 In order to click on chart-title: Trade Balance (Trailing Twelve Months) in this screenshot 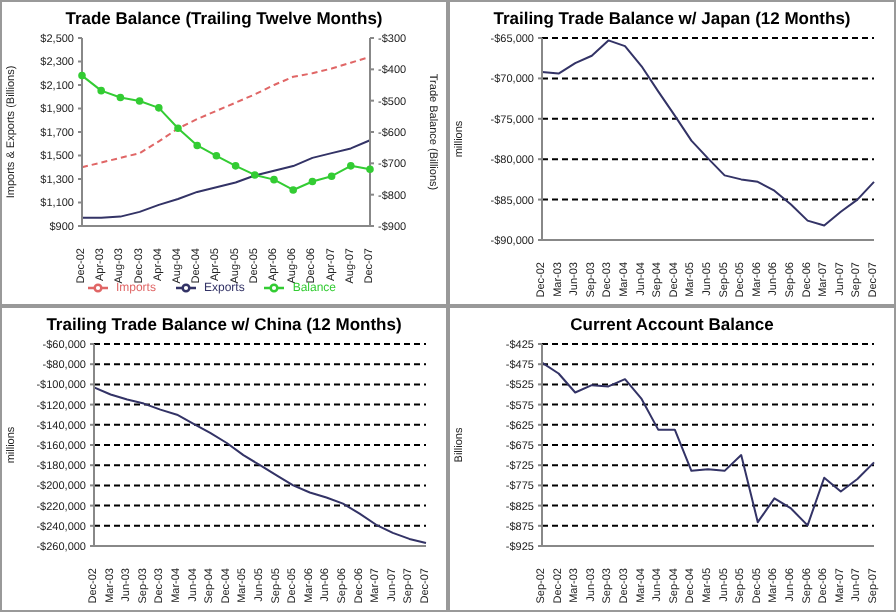, I will do `click(224, 19)`.